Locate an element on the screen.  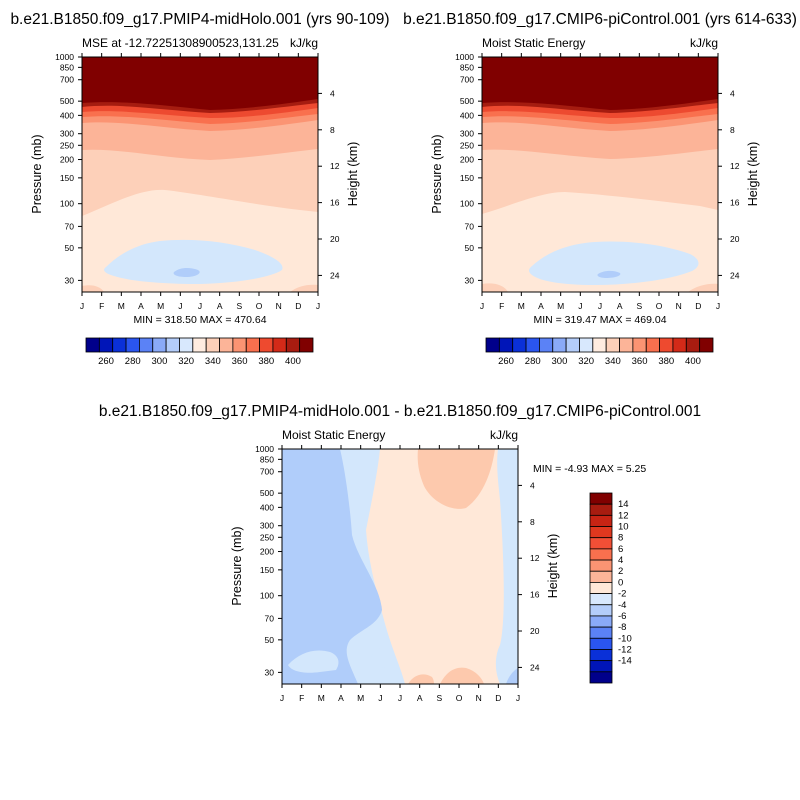
pressure-tick-label: 250 is located at coordinates (267, 537).